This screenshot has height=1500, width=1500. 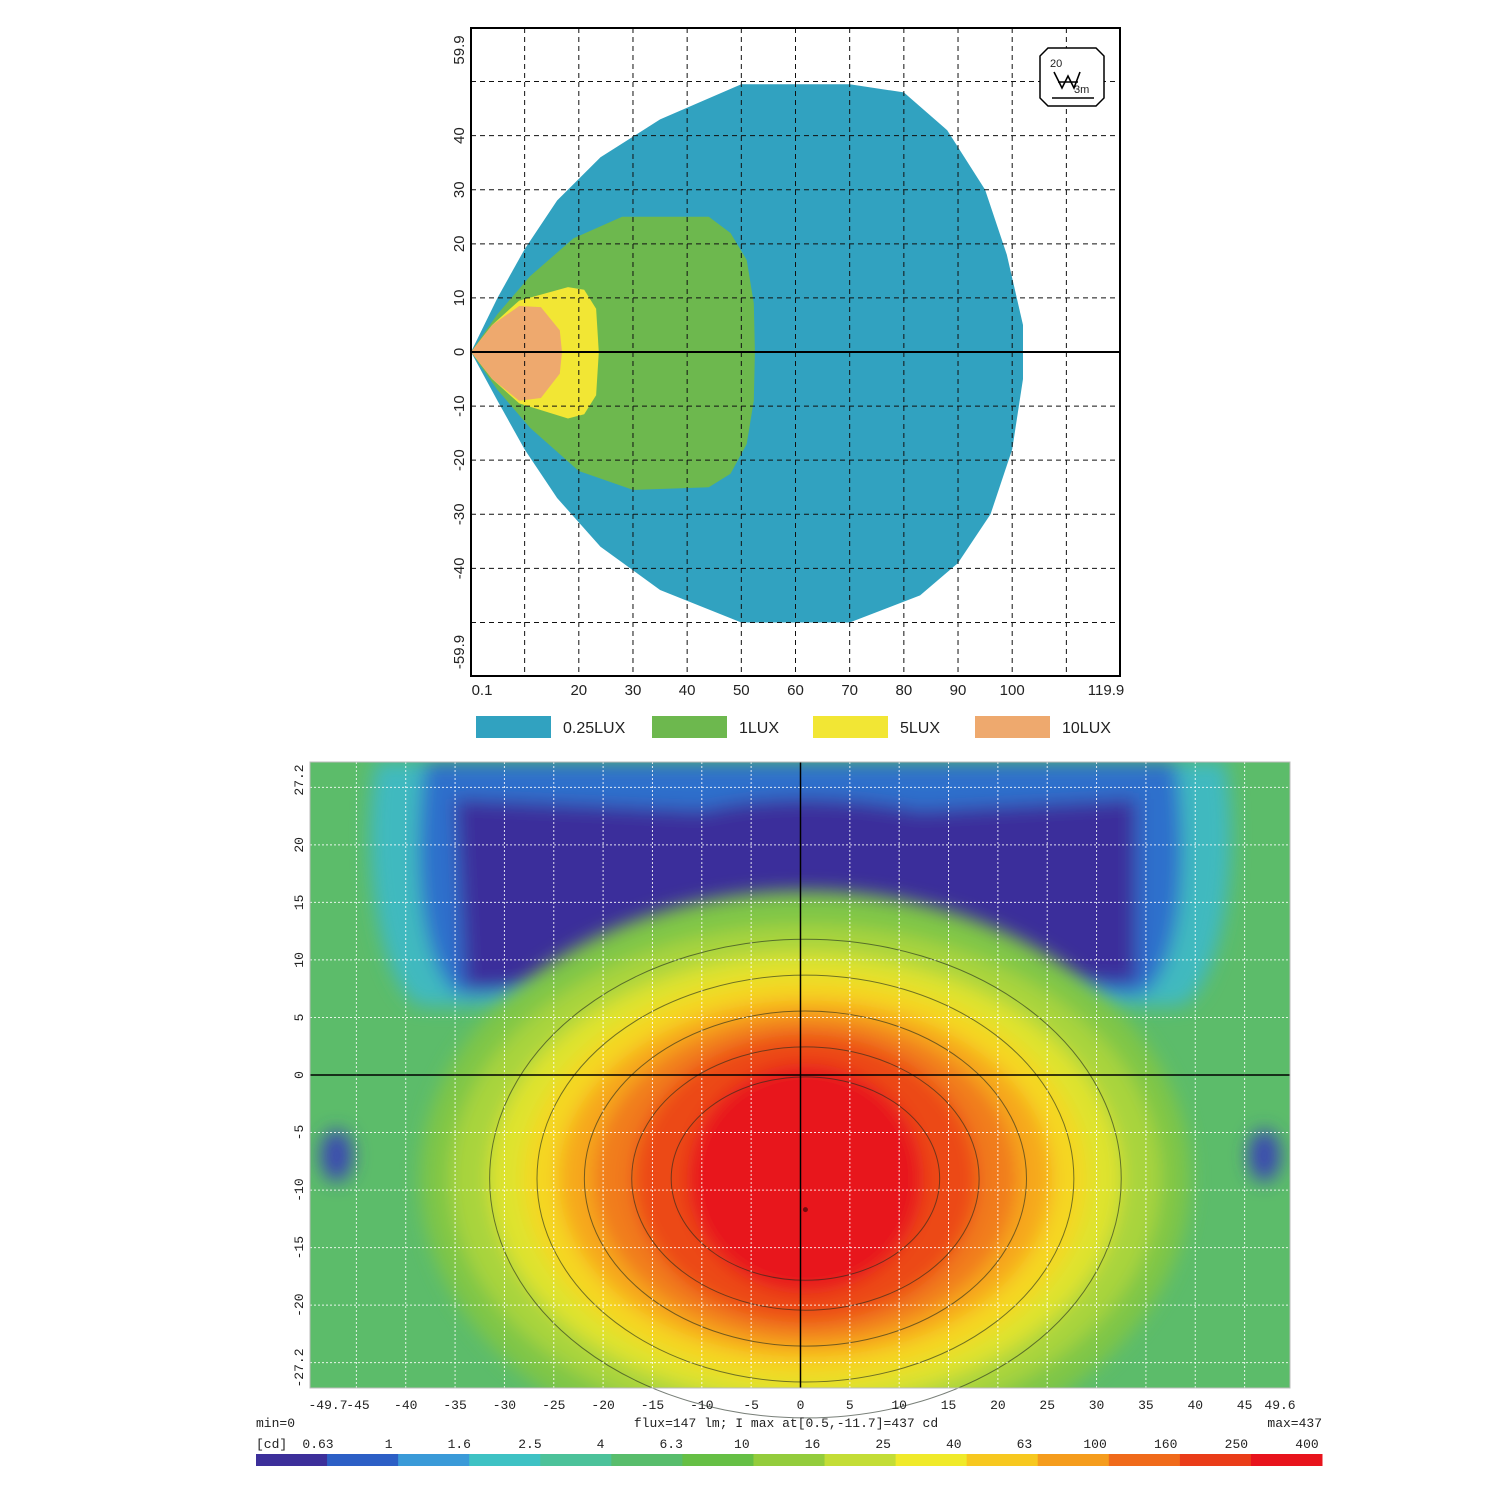 I want to click on x-tick-label: -40, so click(x=405, y=1405).